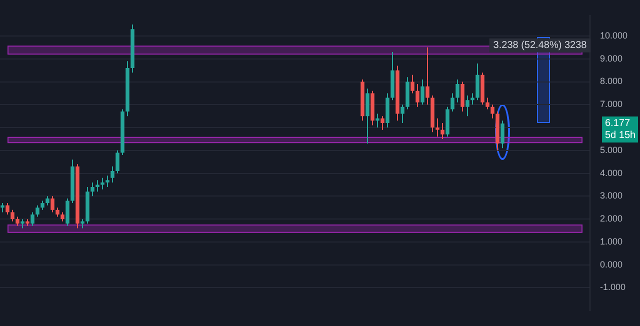 The image size is (640, 326). I want to click on y-tick-label: 1.000, so click(611, 241).